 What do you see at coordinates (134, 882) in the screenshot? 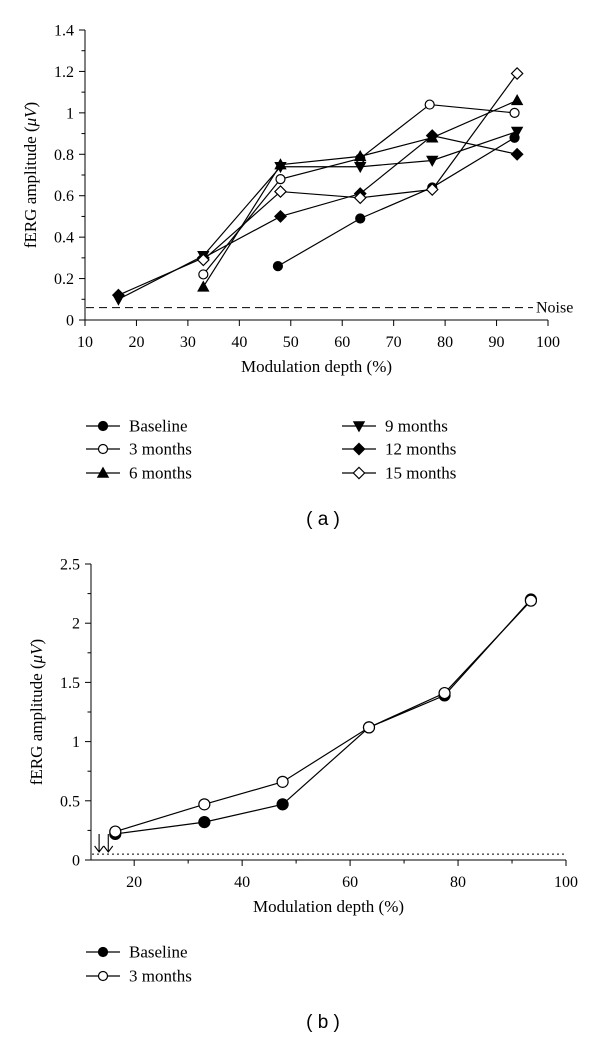
I see `panel-b-x-tick-label: 20` at bounding box center [134, 882].